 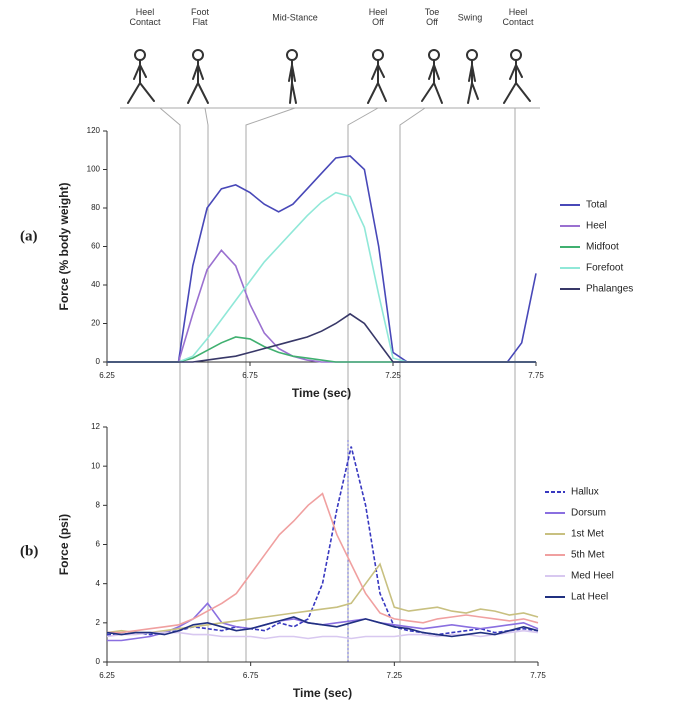 I want to click on legend-label: Hallux, so click(x=585, y=492).